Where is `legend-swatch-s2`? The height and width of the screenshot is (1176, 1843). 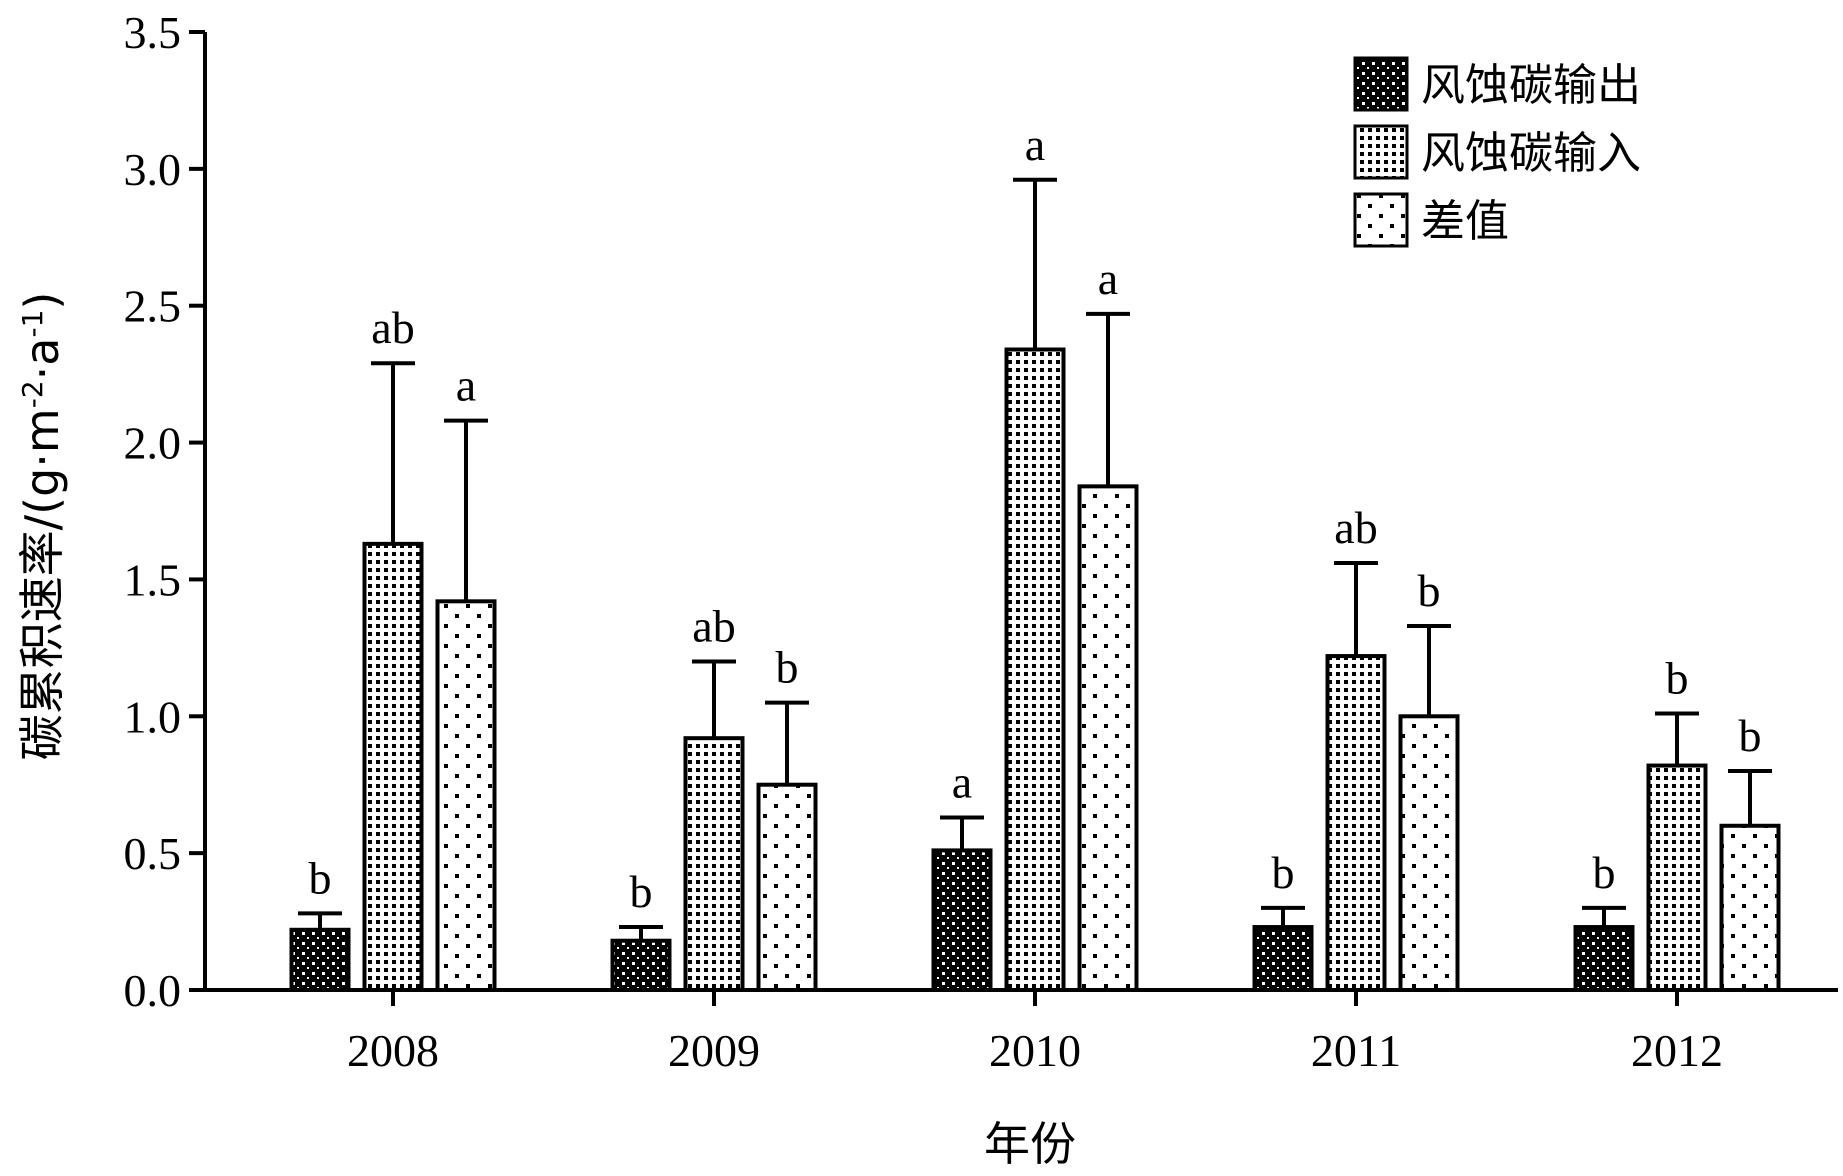 legend-swatch-s2 is located at coordinates (1381, 220).